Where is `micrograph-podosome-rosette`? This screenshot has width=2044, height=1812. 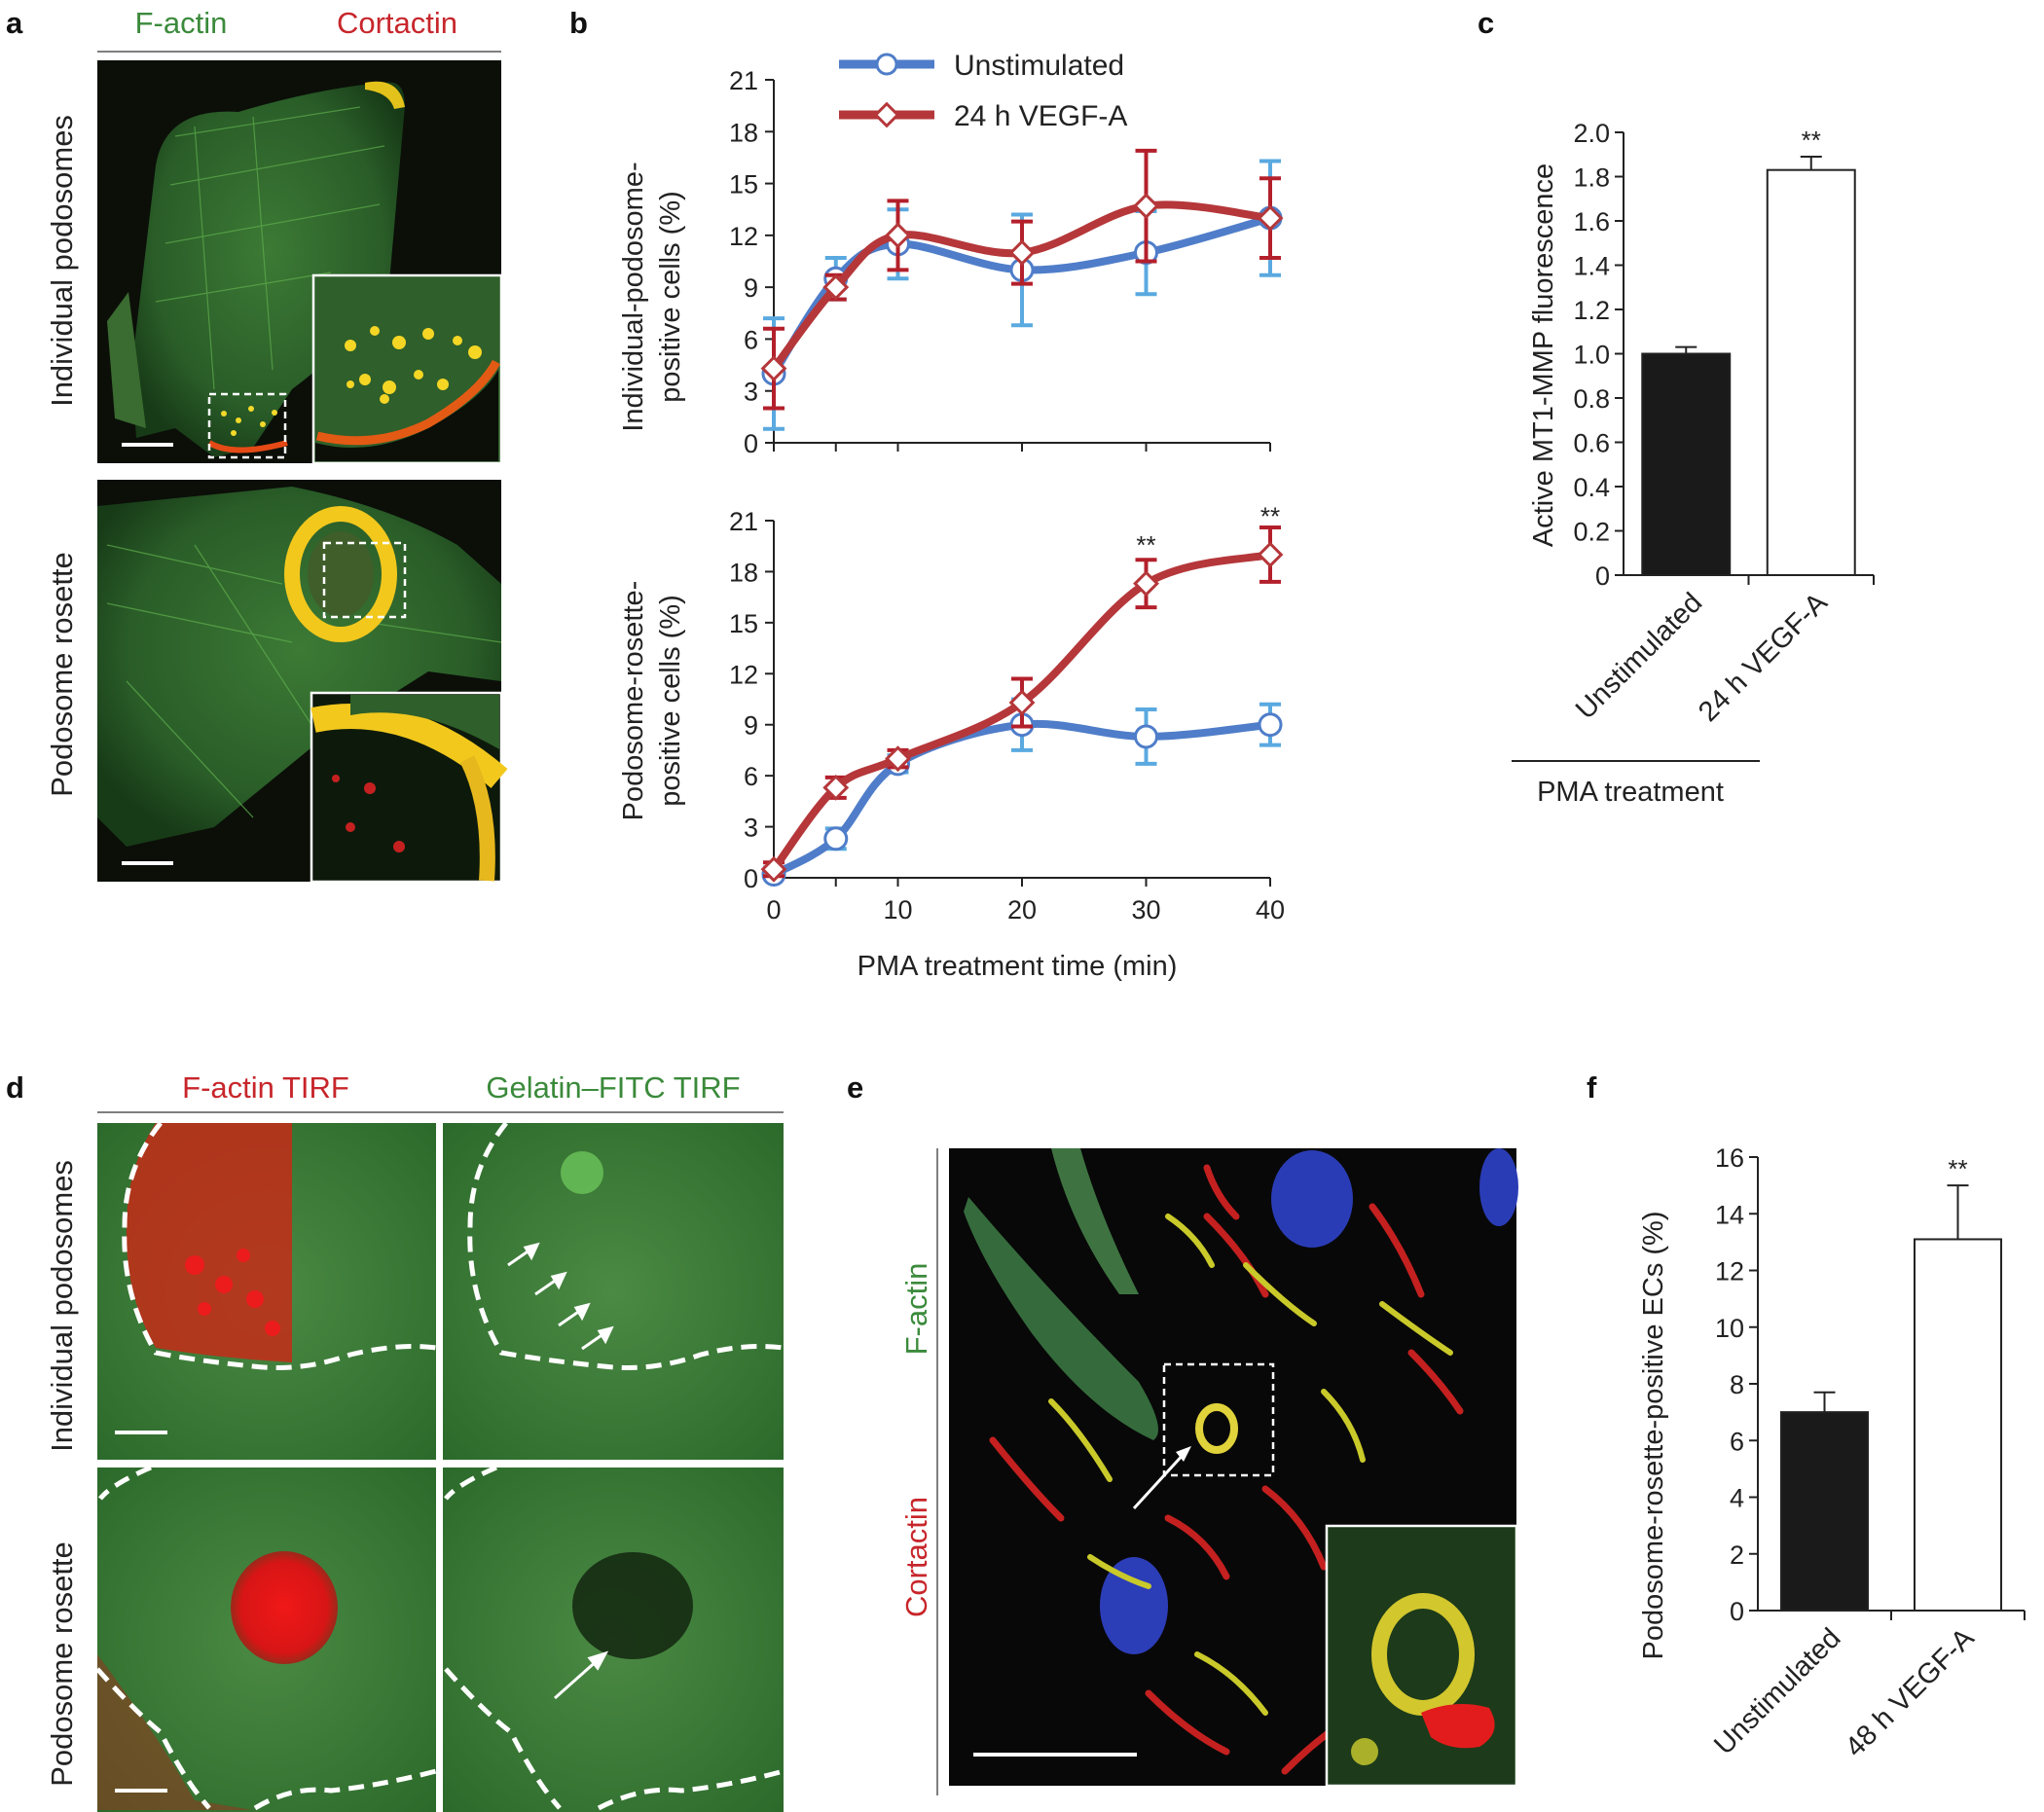
micrograph-podosome-rosette is located at coordinates (303, 682).